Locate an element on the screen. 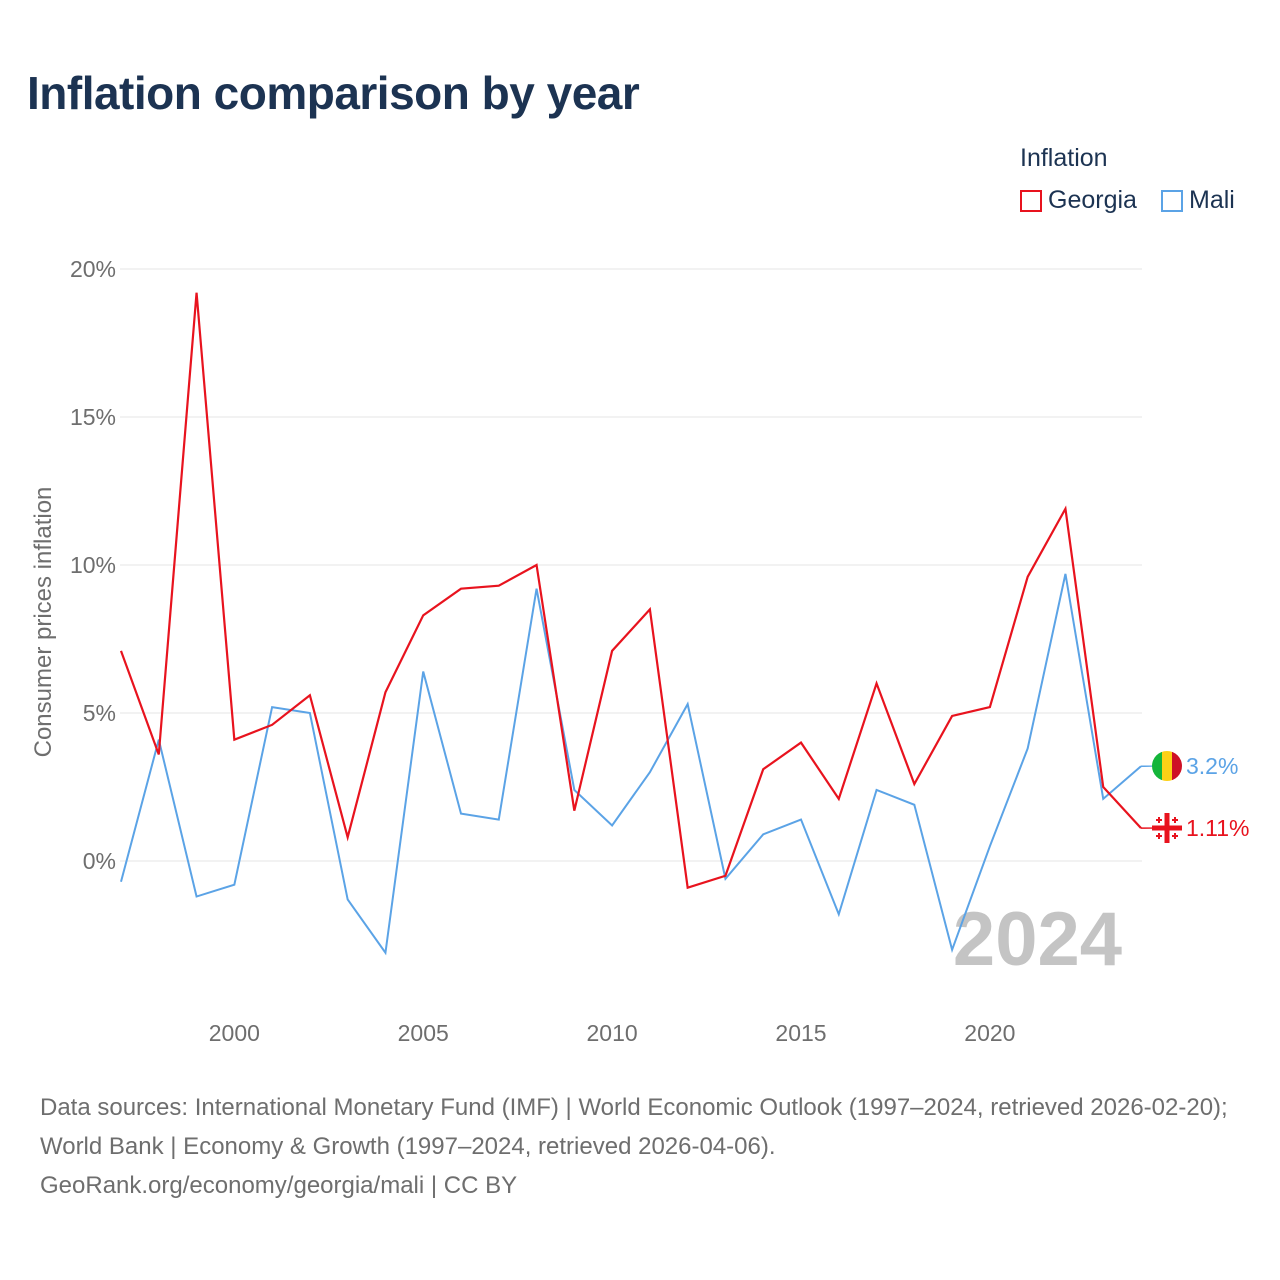 This screenshot has height=1280, width=1280. legend-label-mali: Mali is located at coordinates (1212, 200).